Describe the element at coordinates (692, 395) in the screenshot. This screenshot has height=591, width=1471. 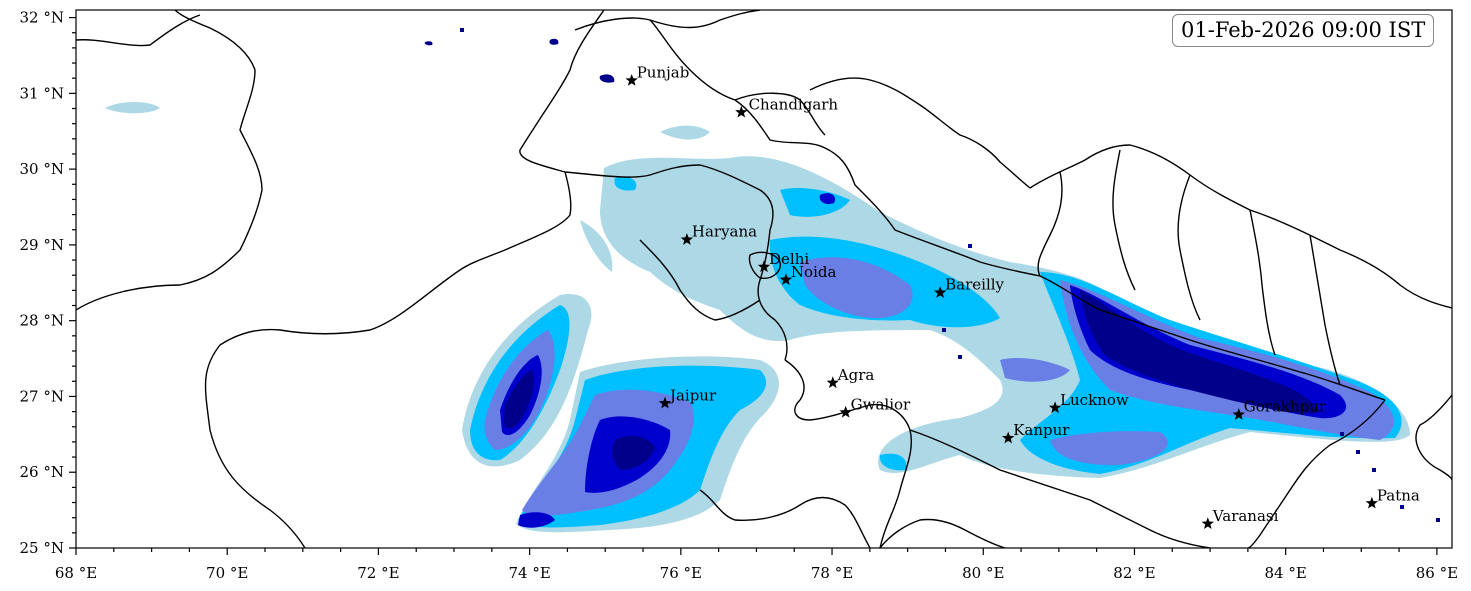
I see `city-label: Jaipur` at that location.